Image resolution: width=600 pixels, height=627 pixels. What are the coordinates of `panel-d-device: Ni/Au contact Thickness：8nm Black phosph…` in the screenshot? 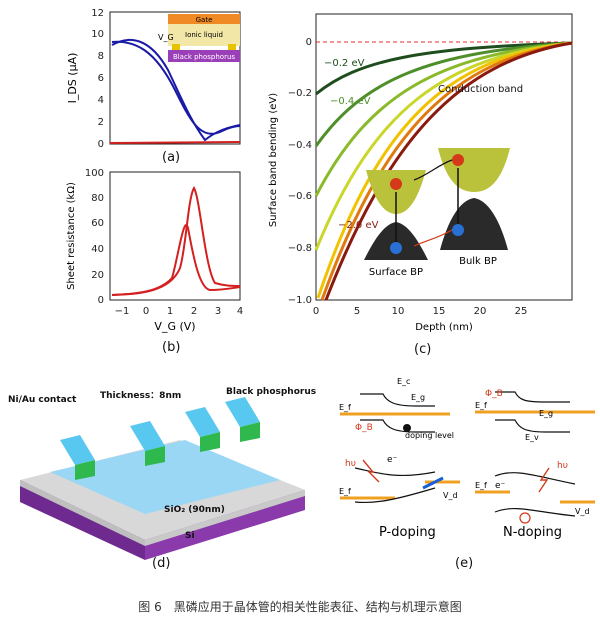 It's located at (162, 473).